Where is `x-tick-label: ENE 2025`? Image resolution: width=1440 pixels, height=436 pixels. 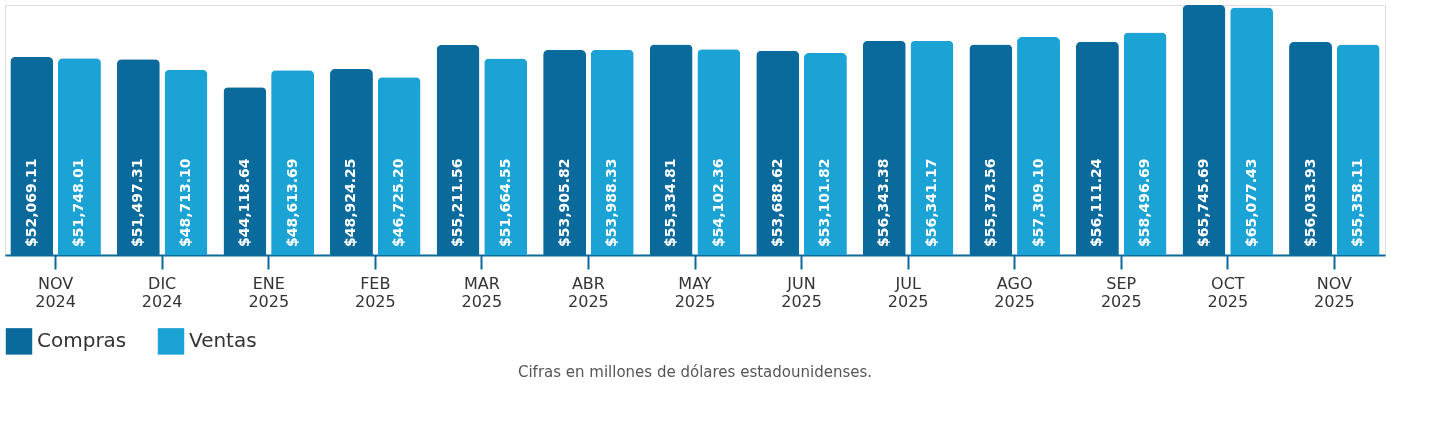 x-tick-label: ENE 2025 is located at coordinates (269, 292).